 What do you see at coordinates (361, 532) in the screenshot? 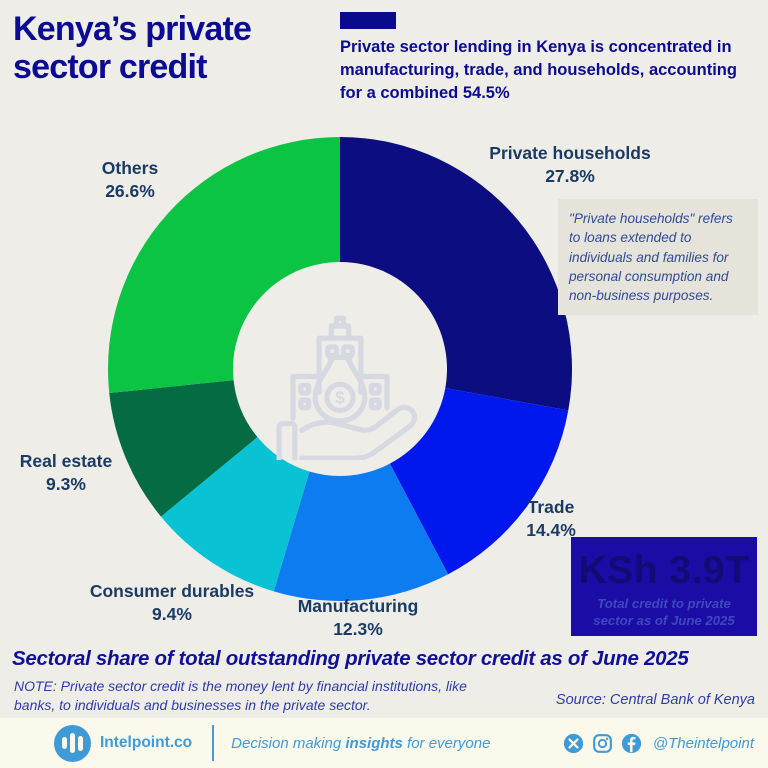
I see `donut-slice-manufacturing` at bounding box center [361, 532].